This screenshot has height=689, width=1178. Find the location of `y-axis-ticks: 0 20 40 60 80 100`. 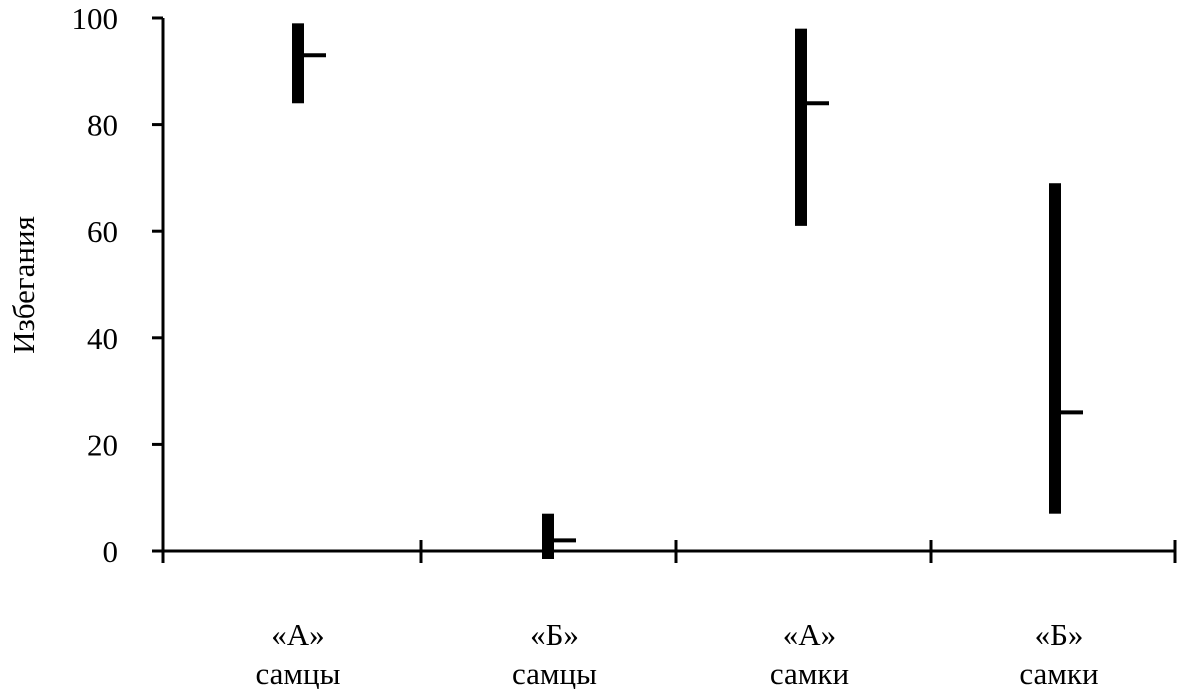

y-axis-ticks: 0 20 40 60 80 100 is located at coordinates (117, 285).